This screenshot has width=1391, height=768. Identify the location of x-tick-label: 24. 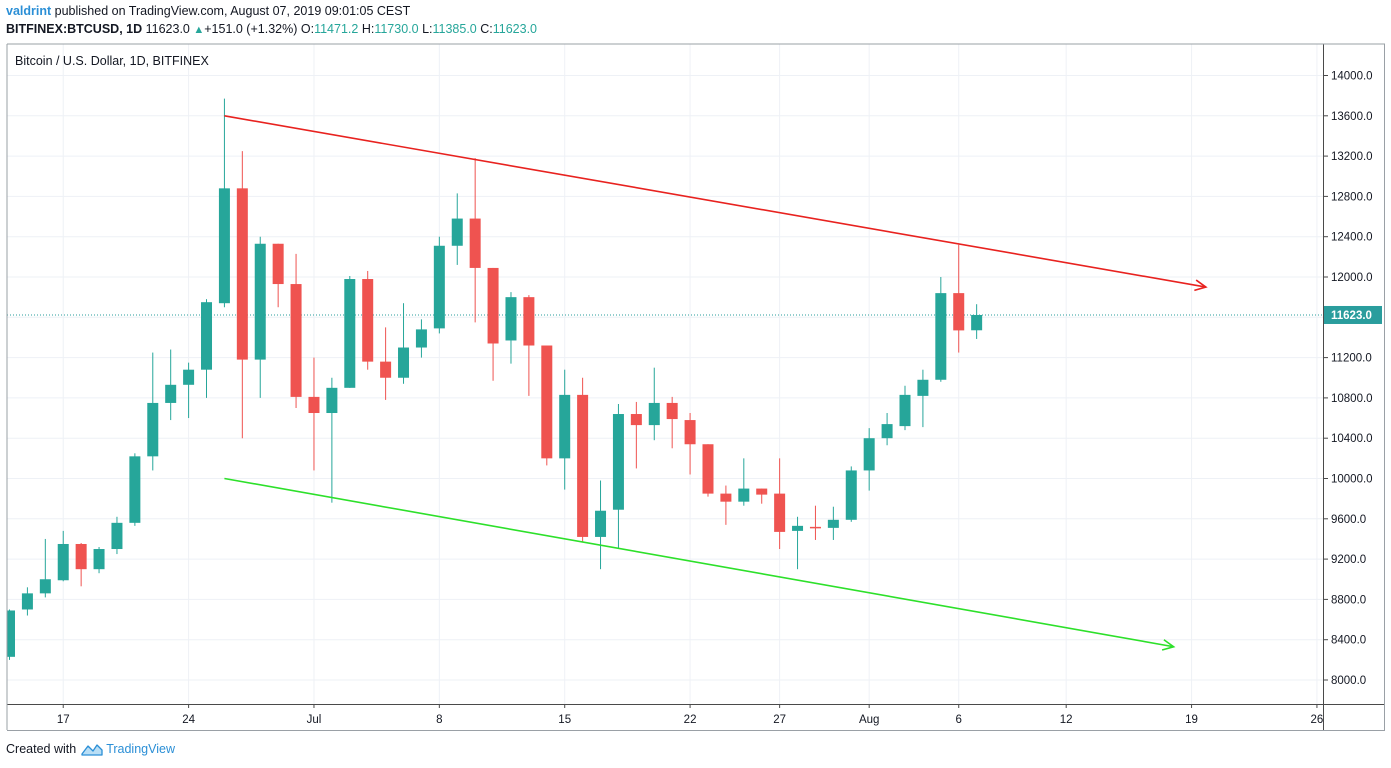
(188, 720).